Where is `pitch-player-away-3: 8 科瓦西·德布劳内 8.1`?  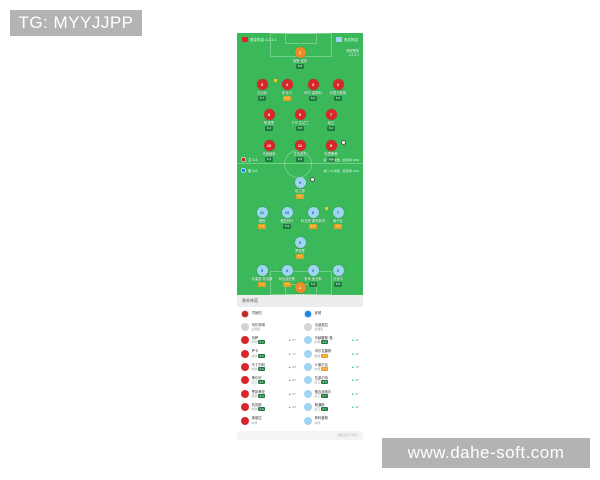
pitch-player-away-3: 8 科瓦西·德布劳内 8.1 is located at coordinates (313, 218).